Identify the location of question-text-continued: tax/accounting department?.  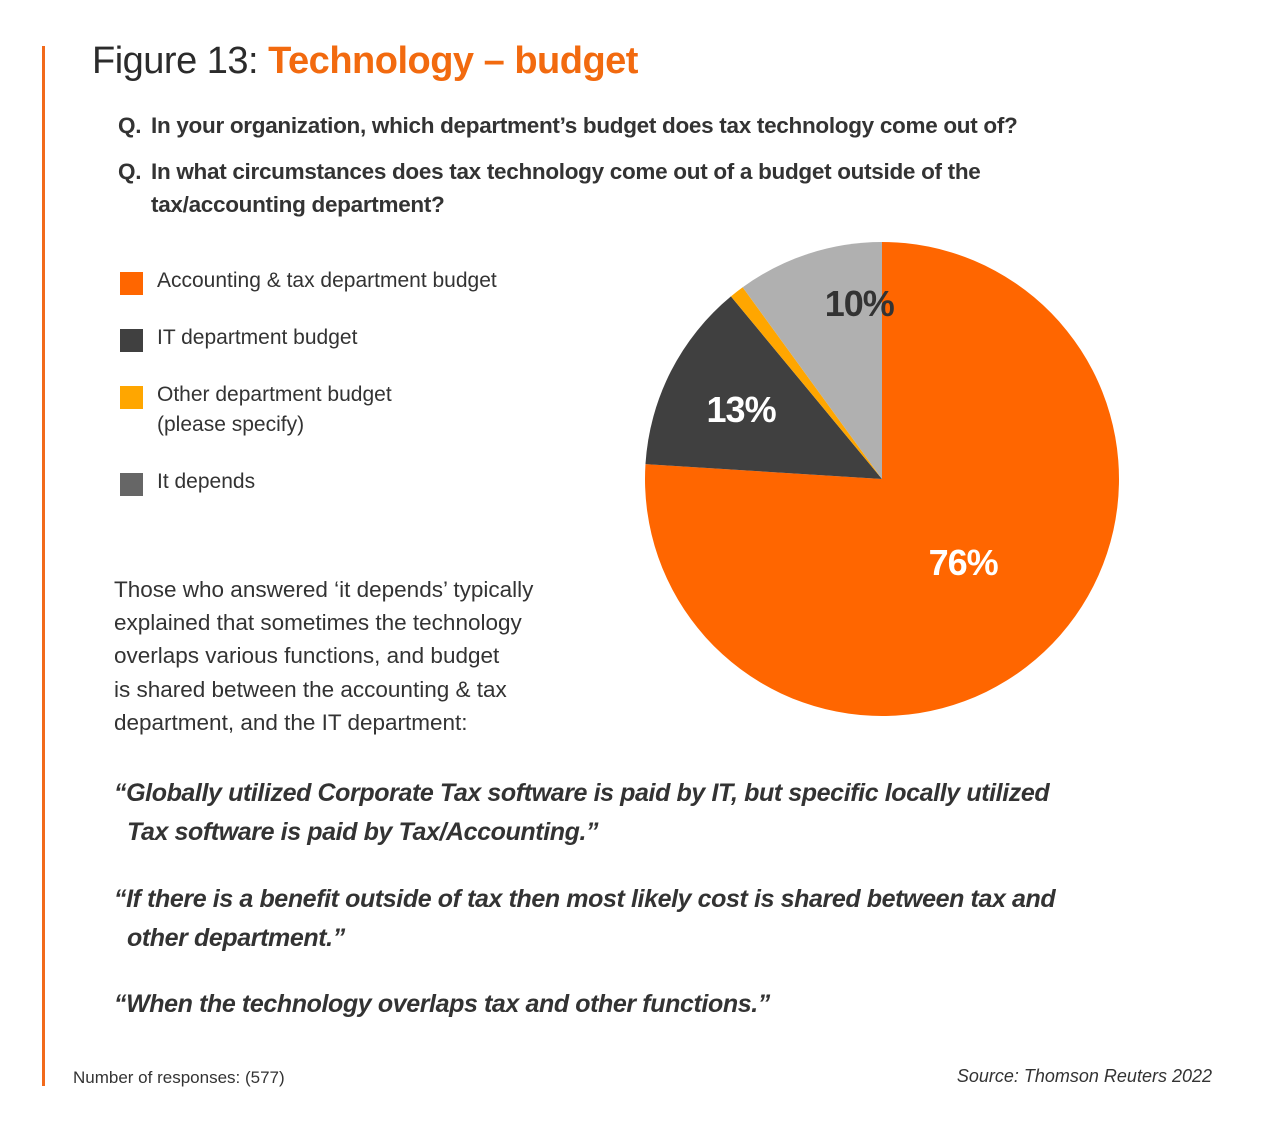
(298, 204).